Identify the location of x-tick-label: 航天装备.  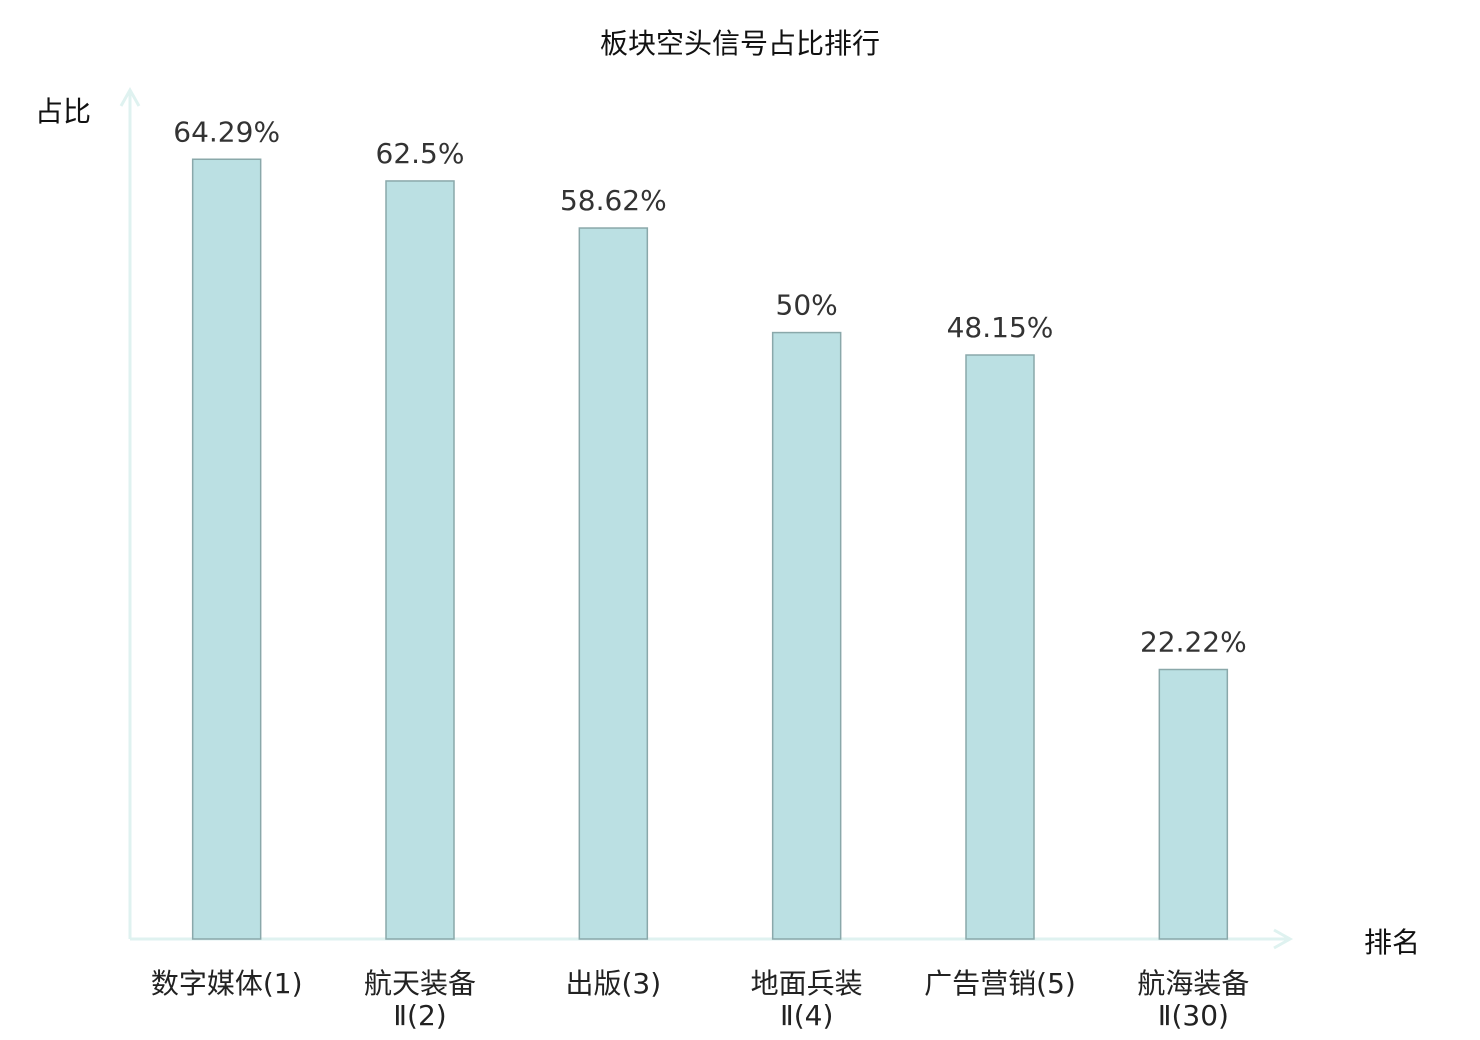
(420, 983).